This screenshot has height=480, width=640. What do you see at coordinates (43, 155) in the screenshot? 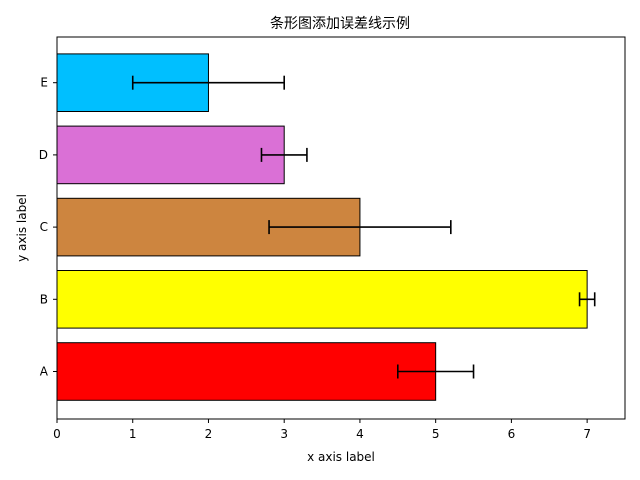
I see `y-tick-label-d: D` at bounding box center [43, 155].